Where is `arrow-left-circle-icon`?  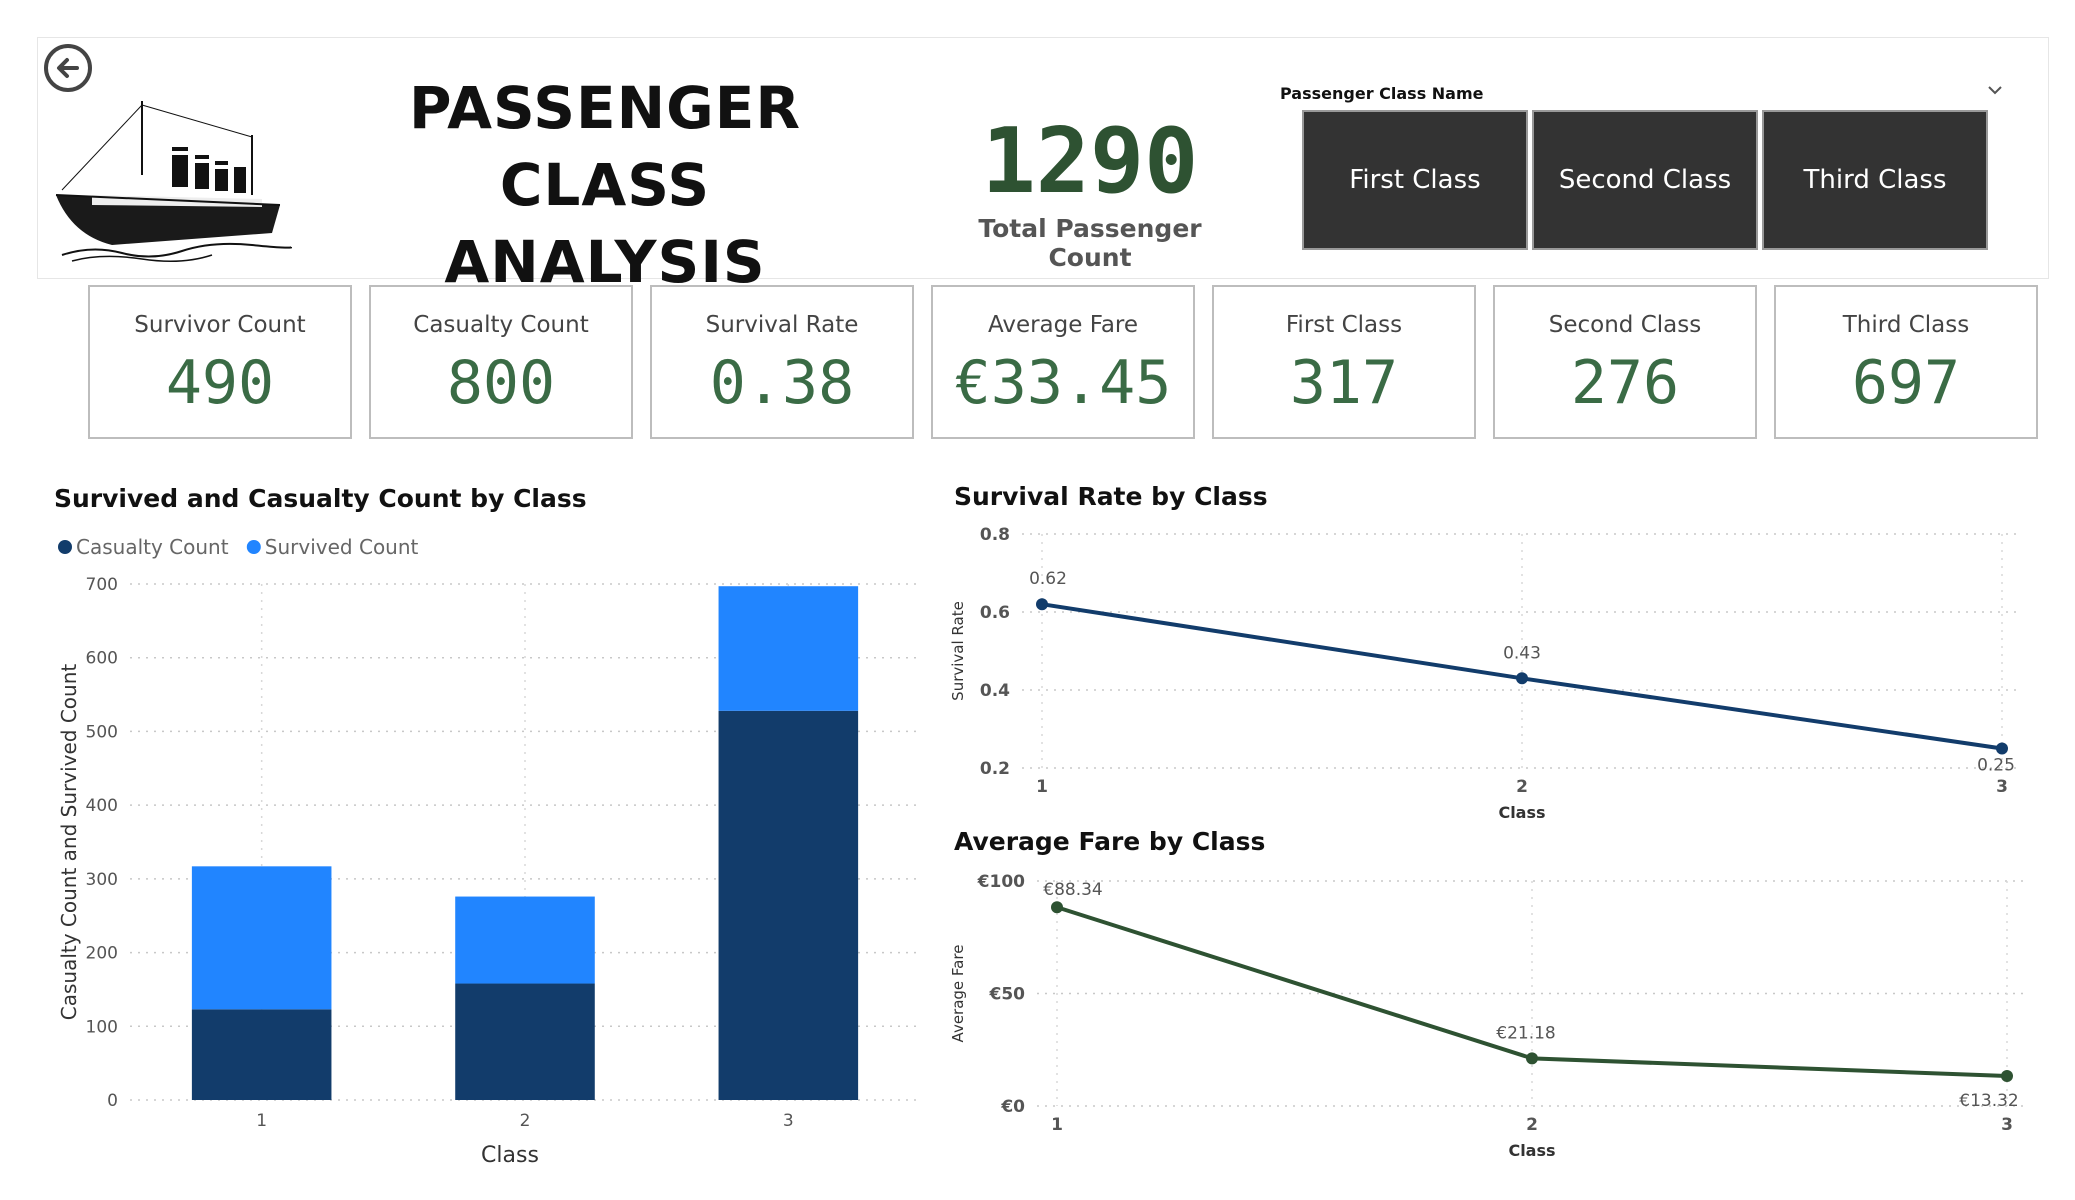
arrow-left-circle-icon is located at coordinates (68, 68).